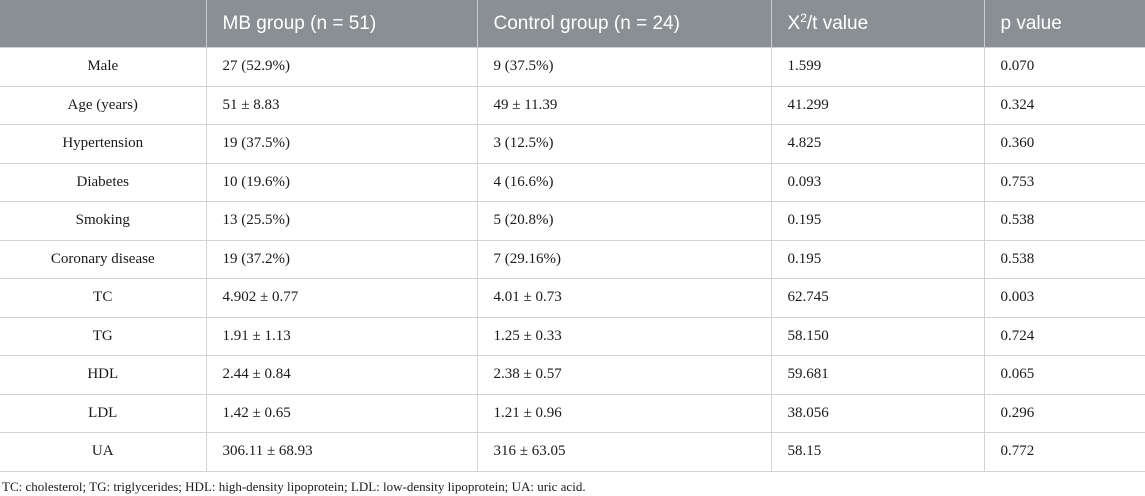 This screenshot has height=496, width=1145. Describe the element at coordinates (342, 67) in the screenshot. I see `cell-mb-group: 27 (52.9%)` at that location.